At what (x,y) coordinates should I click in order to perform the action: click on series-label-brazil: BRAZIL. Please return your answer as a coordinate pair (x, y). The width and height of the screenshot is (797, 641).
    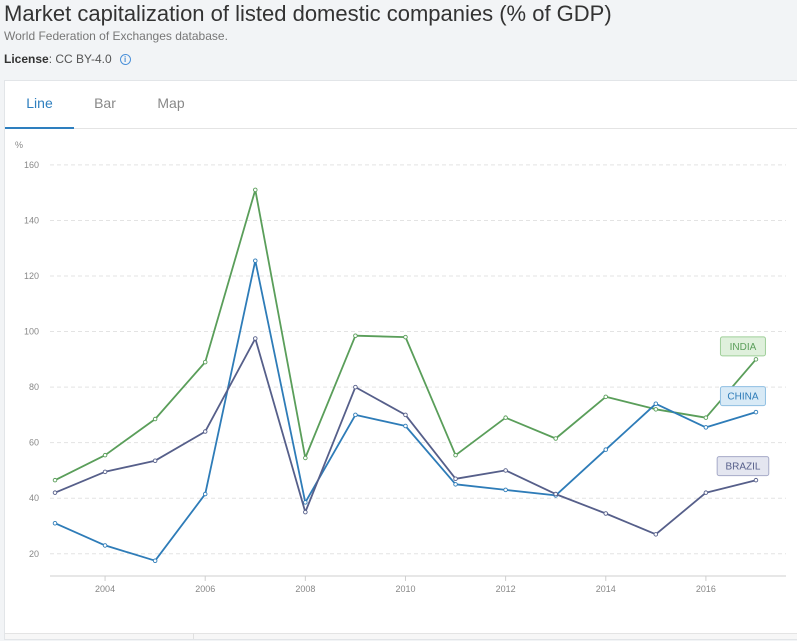
    Looking at the image, I should click on (742, 467).